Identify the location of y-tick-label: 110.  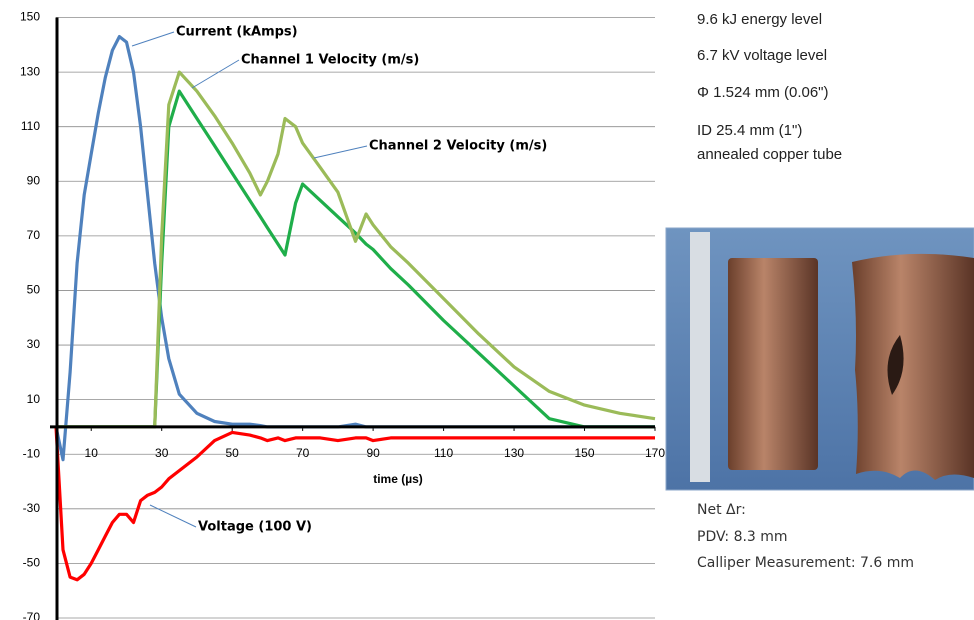
(30, 126).